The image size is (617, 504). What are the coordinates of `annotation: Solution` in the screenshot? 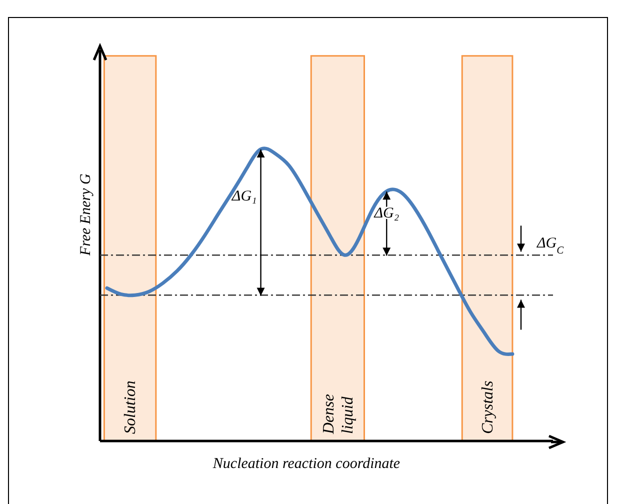 It's located at (131, 407).